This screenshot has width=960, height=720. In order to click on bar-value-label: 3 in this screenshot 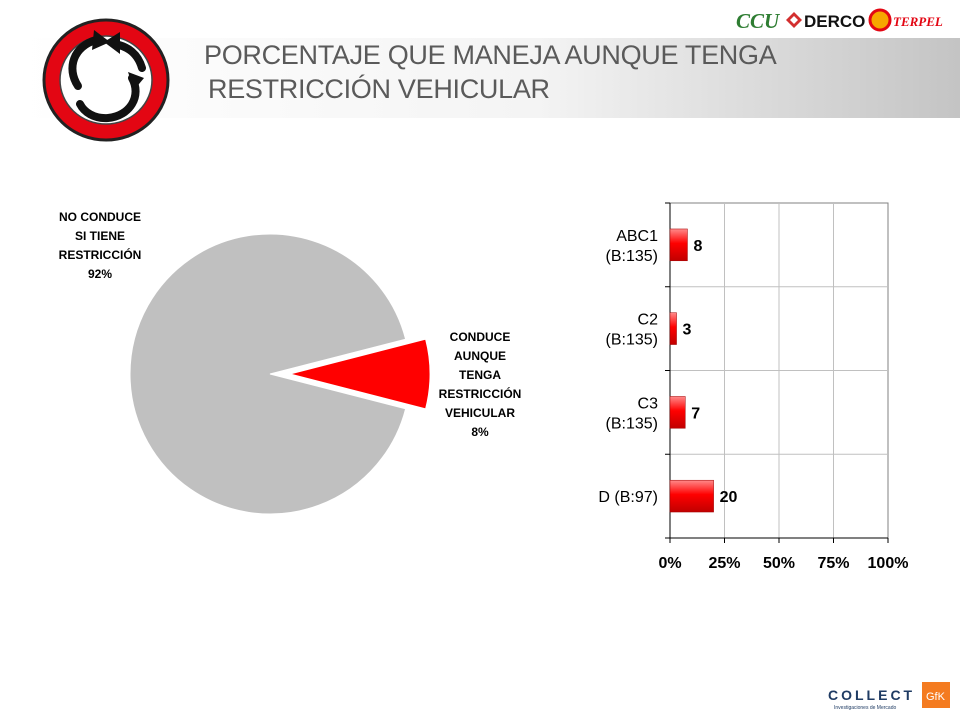, I will do `click(687, 330)`.